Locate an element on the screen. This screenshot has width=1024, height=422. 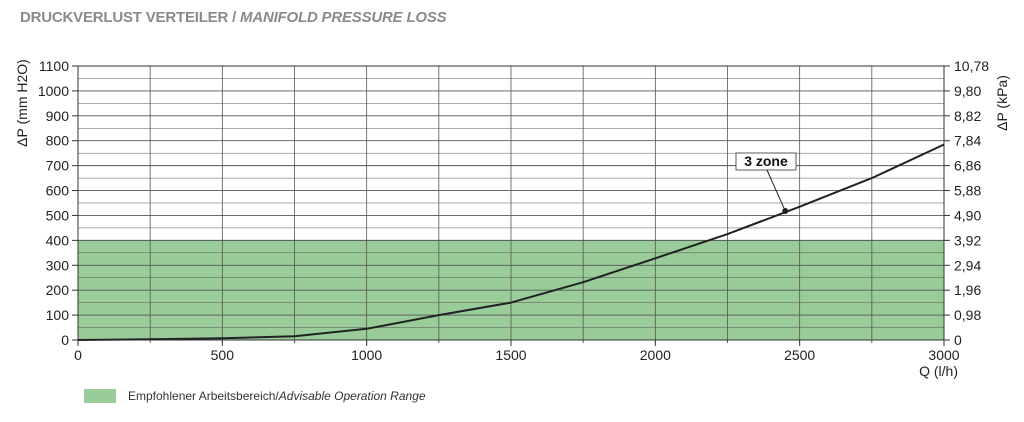
y-tick-label-right: 10,78 is located at coordinates (971, 66).